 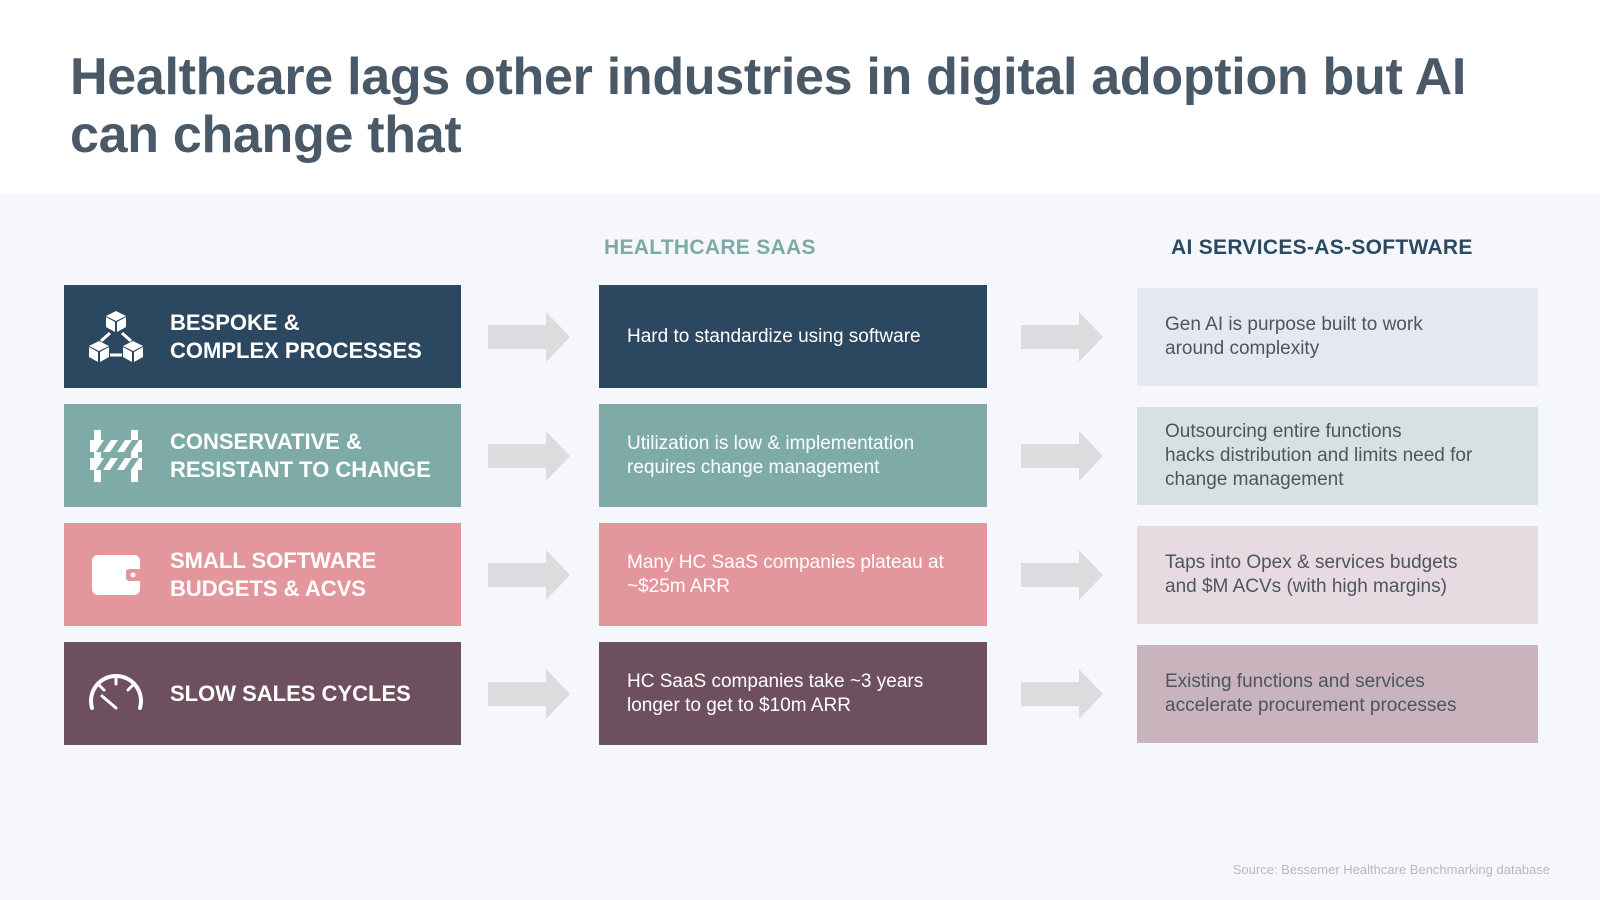 What do you see at coordinates (300, 455) in the screenshot?
I see `category-label: CONSERVATIVE & RESISTANT TO CHANGE` at bounding box center [300, 455].